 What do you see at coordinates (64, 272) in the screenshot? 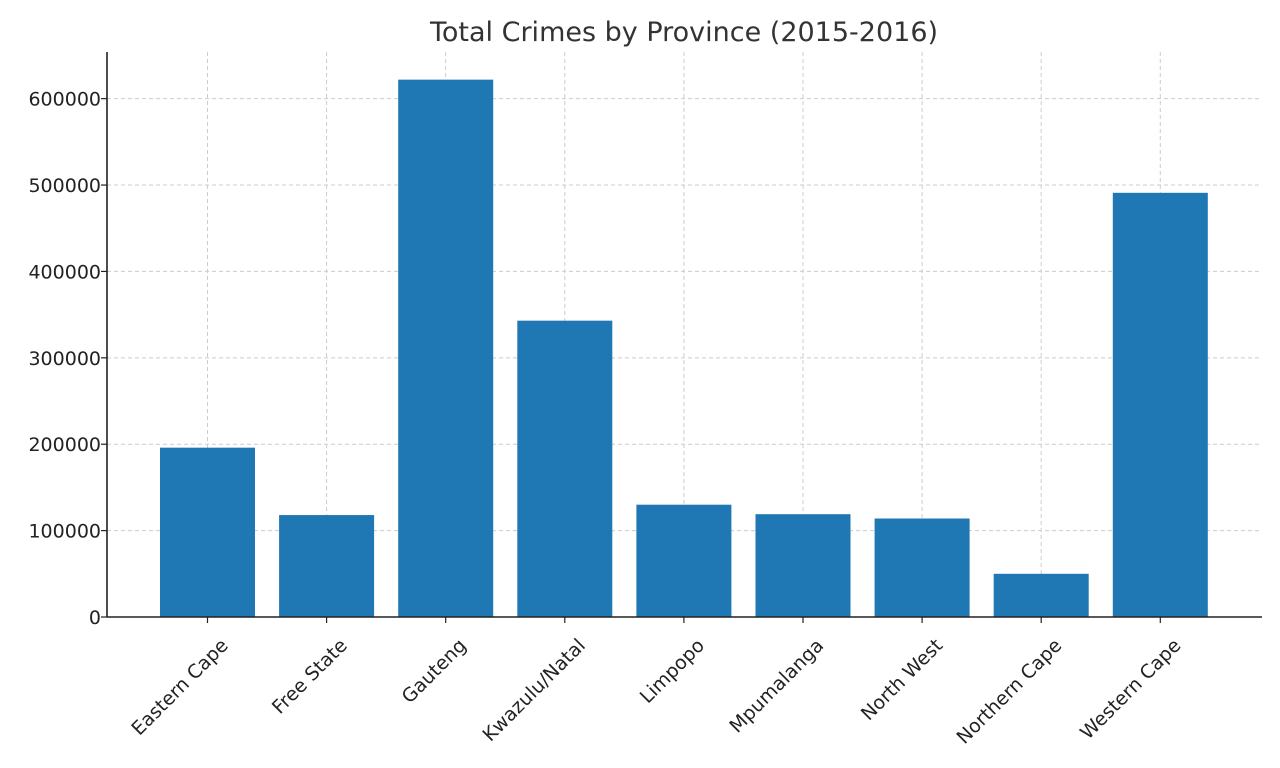
I see `y-tick-label: 400000` at bounding box center [64, 272].